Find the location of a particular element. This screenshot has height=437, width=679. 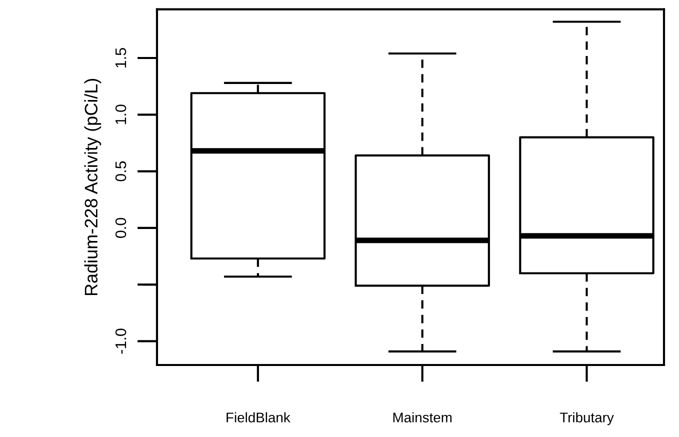

x-tick-label: Tributary is located at coordinates (587, 419).